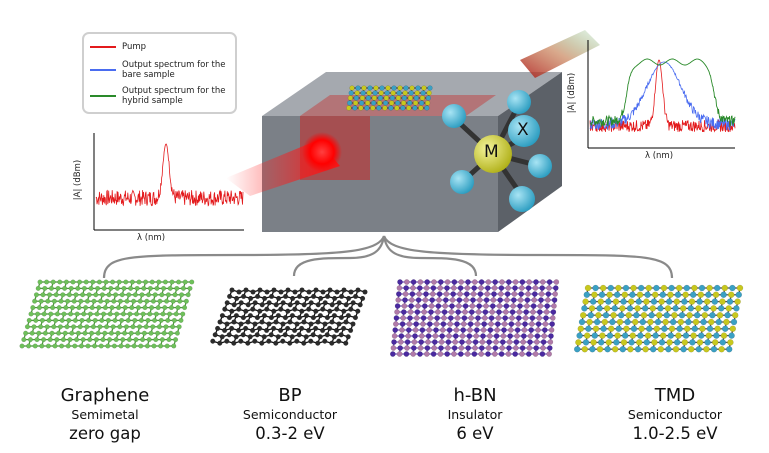 The height and width of the screenshot is (453, 769). I want to click on material-graphene: Graphene Semimetal zero gap, so click(105, 415).